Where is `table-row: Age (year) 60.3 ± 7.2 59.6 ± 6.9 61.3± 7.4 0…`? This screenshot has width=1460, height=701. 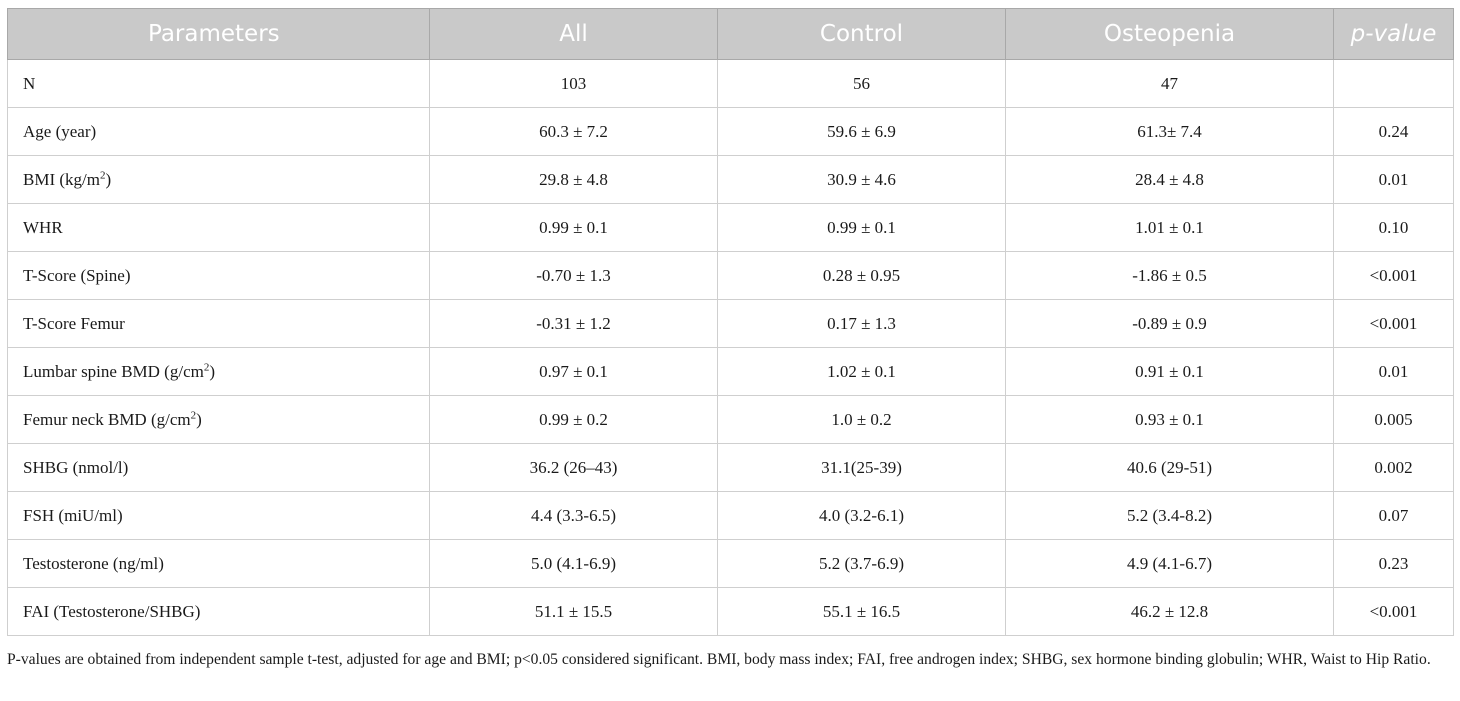 table-row: Age (year) 60.3 ± 7.2 59.6 ± 6.9 61.3± 7.4 0… is located at coordinates (730, 131).